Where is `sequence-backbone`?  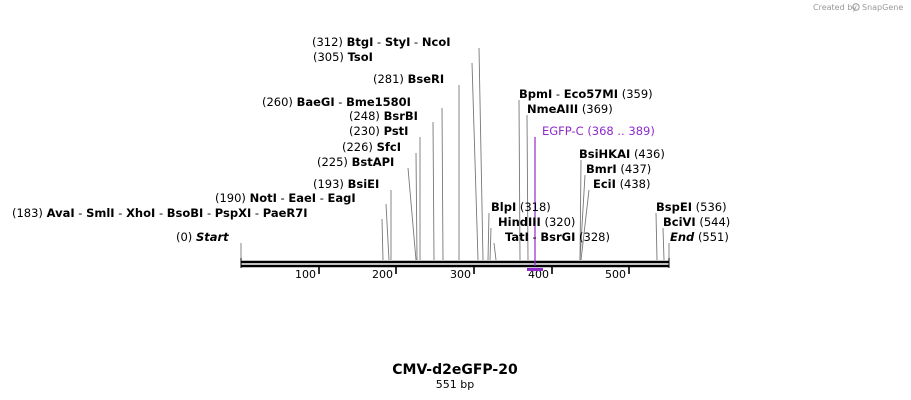 sequence-backbone is located at coordinates (455, 263).